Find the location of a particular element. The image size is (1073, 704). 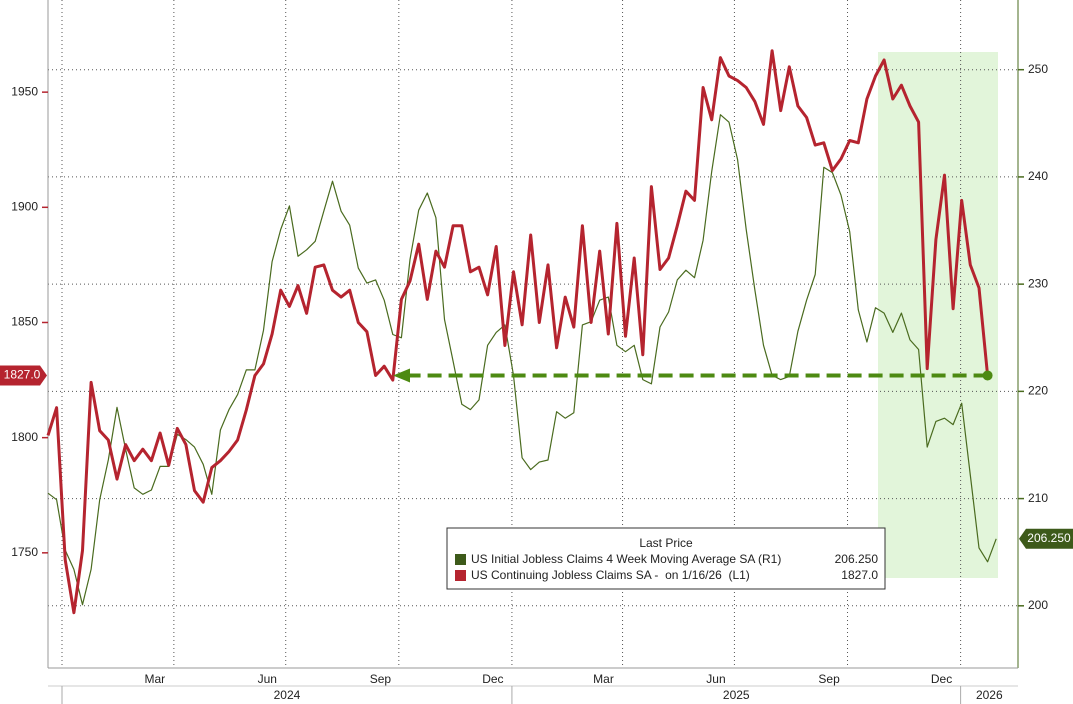

y2-tick-label: 230 is located at coordinates (1038, 283).